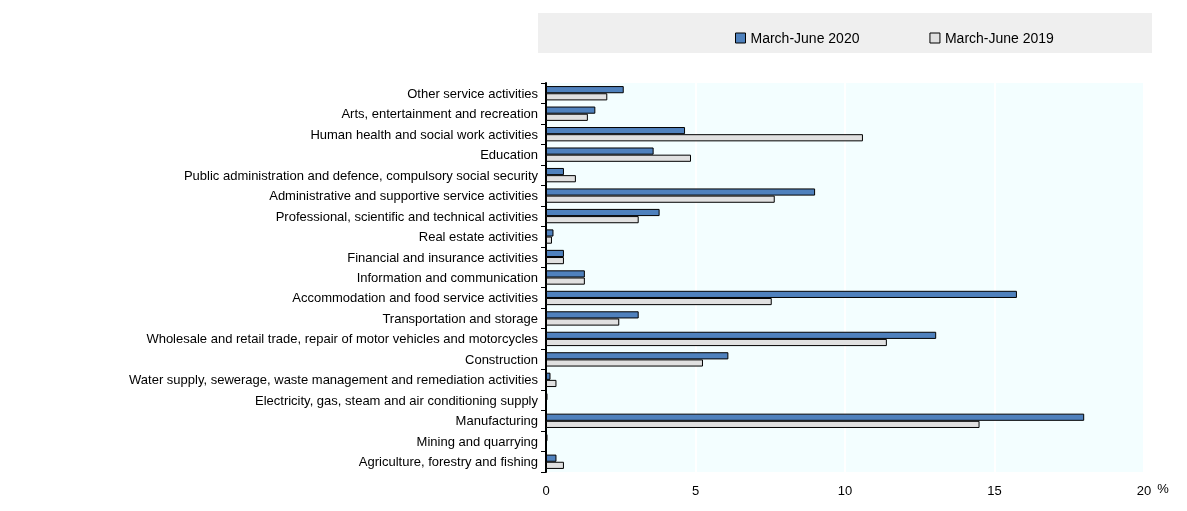  I want to click on y-tick-label: Agriculture, forestry and fishing, so click(448, 462).